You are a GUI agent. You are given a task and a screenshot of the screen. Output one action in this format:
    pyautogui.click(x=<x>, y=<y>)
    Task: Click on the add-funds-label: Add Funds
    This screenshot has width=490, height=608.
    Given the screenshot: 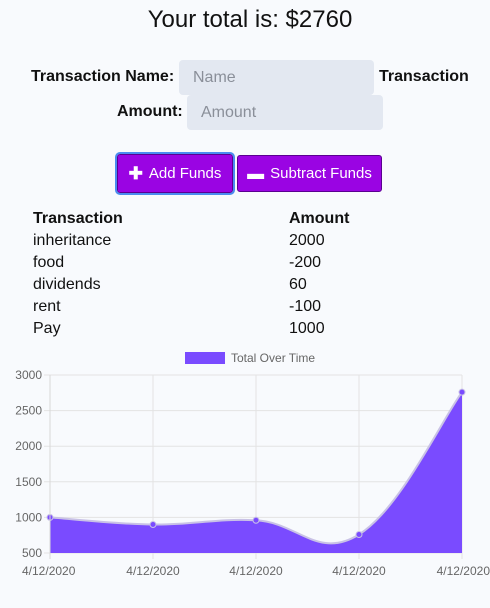 What is the action you would take?
    pyautogui.click(x=185, y=173)
    